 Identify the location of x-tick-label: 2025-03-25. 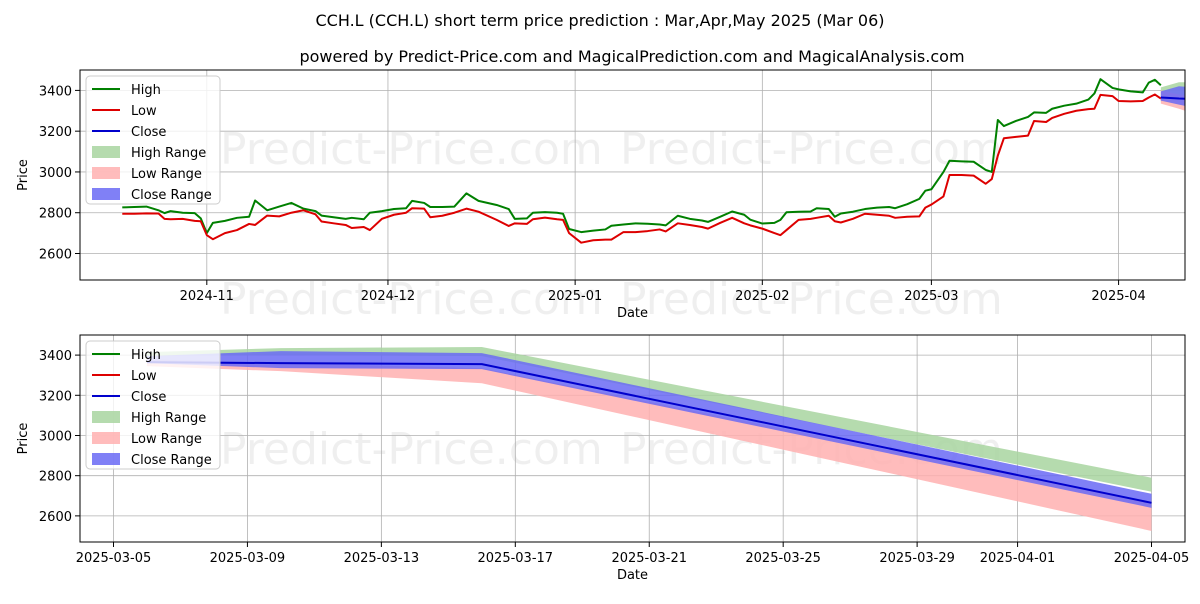
(783, 558).